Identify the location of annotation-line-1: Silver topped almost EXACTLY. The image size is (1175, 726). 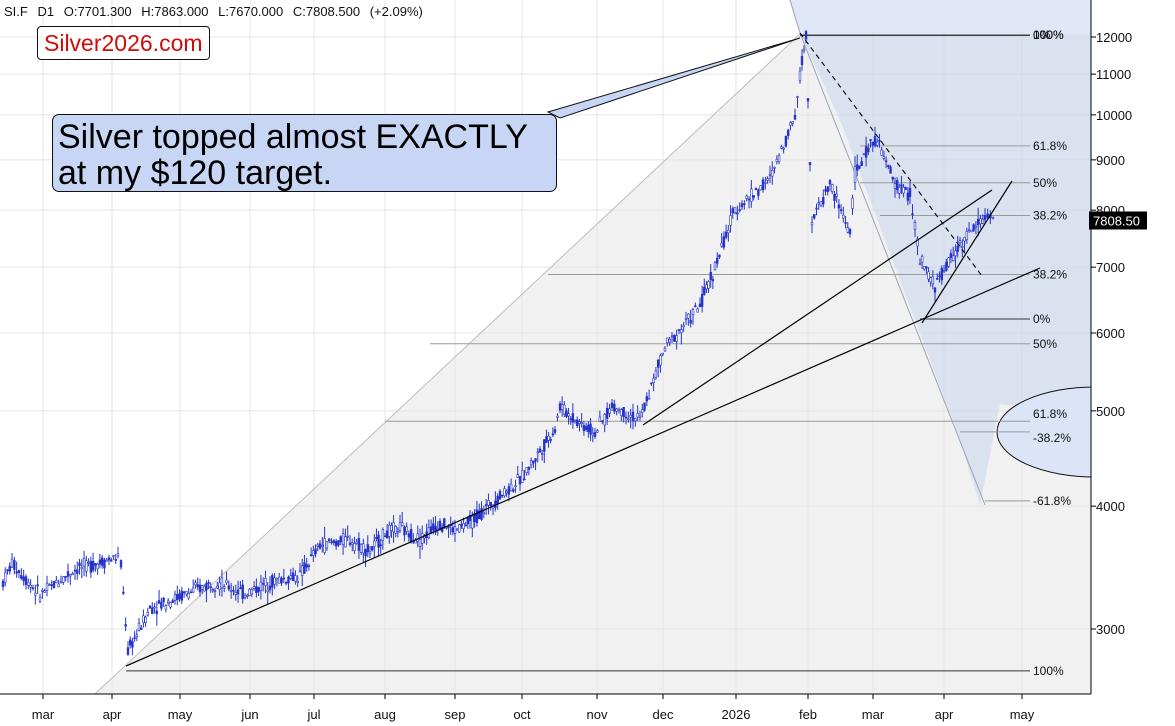
(293, 137).